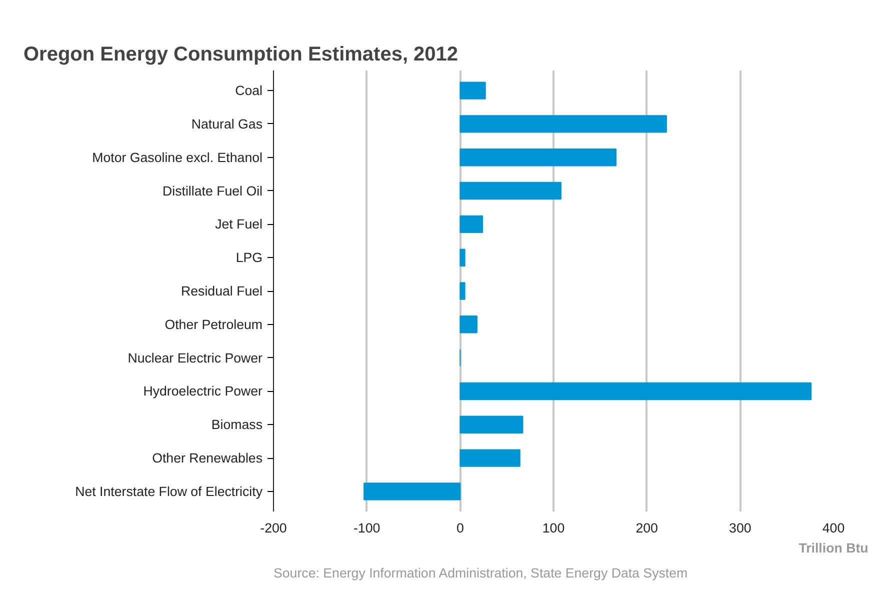 The image size is (893, 601). What do you see at coordinates (740, 528) in the screenshot?
I see `x-tick-label: 300` at bounding box center [740, 528].